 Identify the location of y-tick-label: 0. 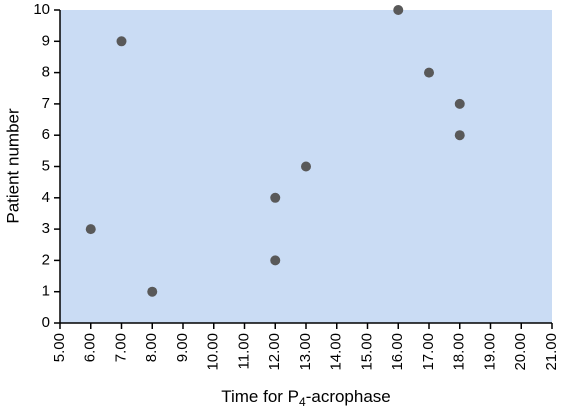
(46, 322).